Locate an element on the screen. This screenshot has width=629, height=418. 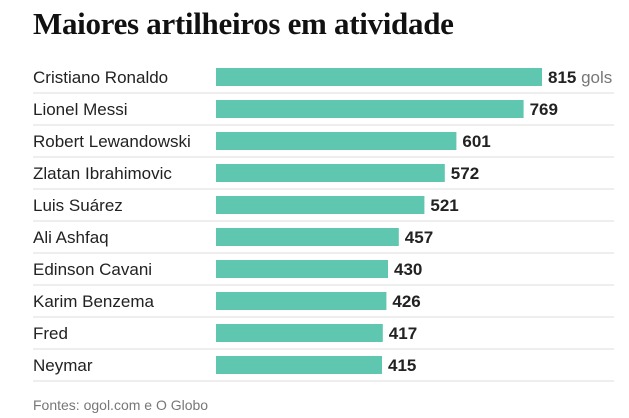
value-label: 601 is located at coordinates (476, 141).